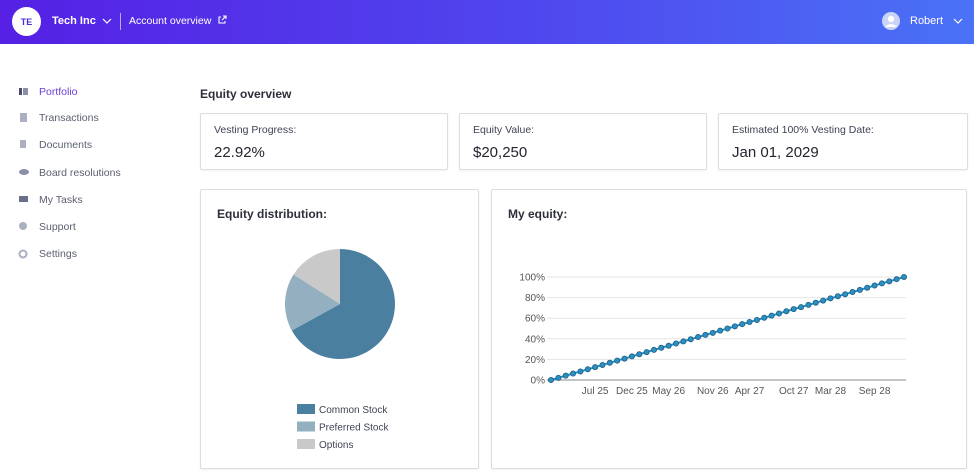 The width and height of the screenshot is (974, 475). What do you see at coordinates (272, 214) in the screenshot?
I see `chart-title: Equity distribution:` at bounding box center [272, 214].